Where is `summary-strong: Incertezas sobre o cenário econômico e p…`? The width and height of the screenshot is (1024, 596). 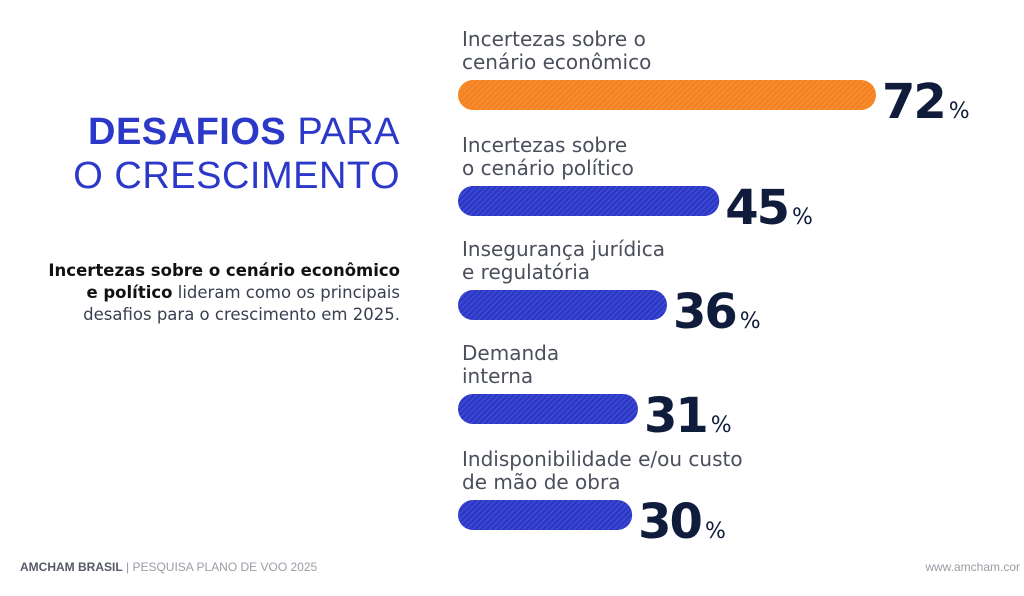 summary-strong: Incertezas sobre o cenário econômico e p… is located at coordinates (224, 281).